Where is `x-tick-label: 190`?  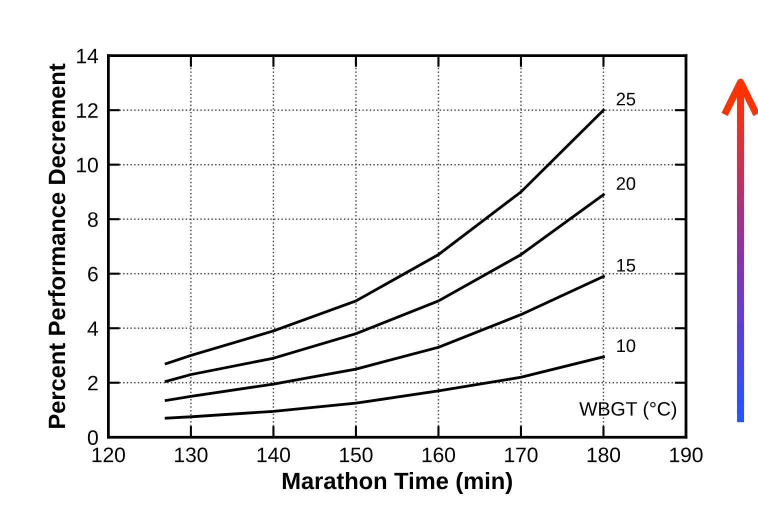 x-tick-label: 190 is located at coordinates (686, 455).